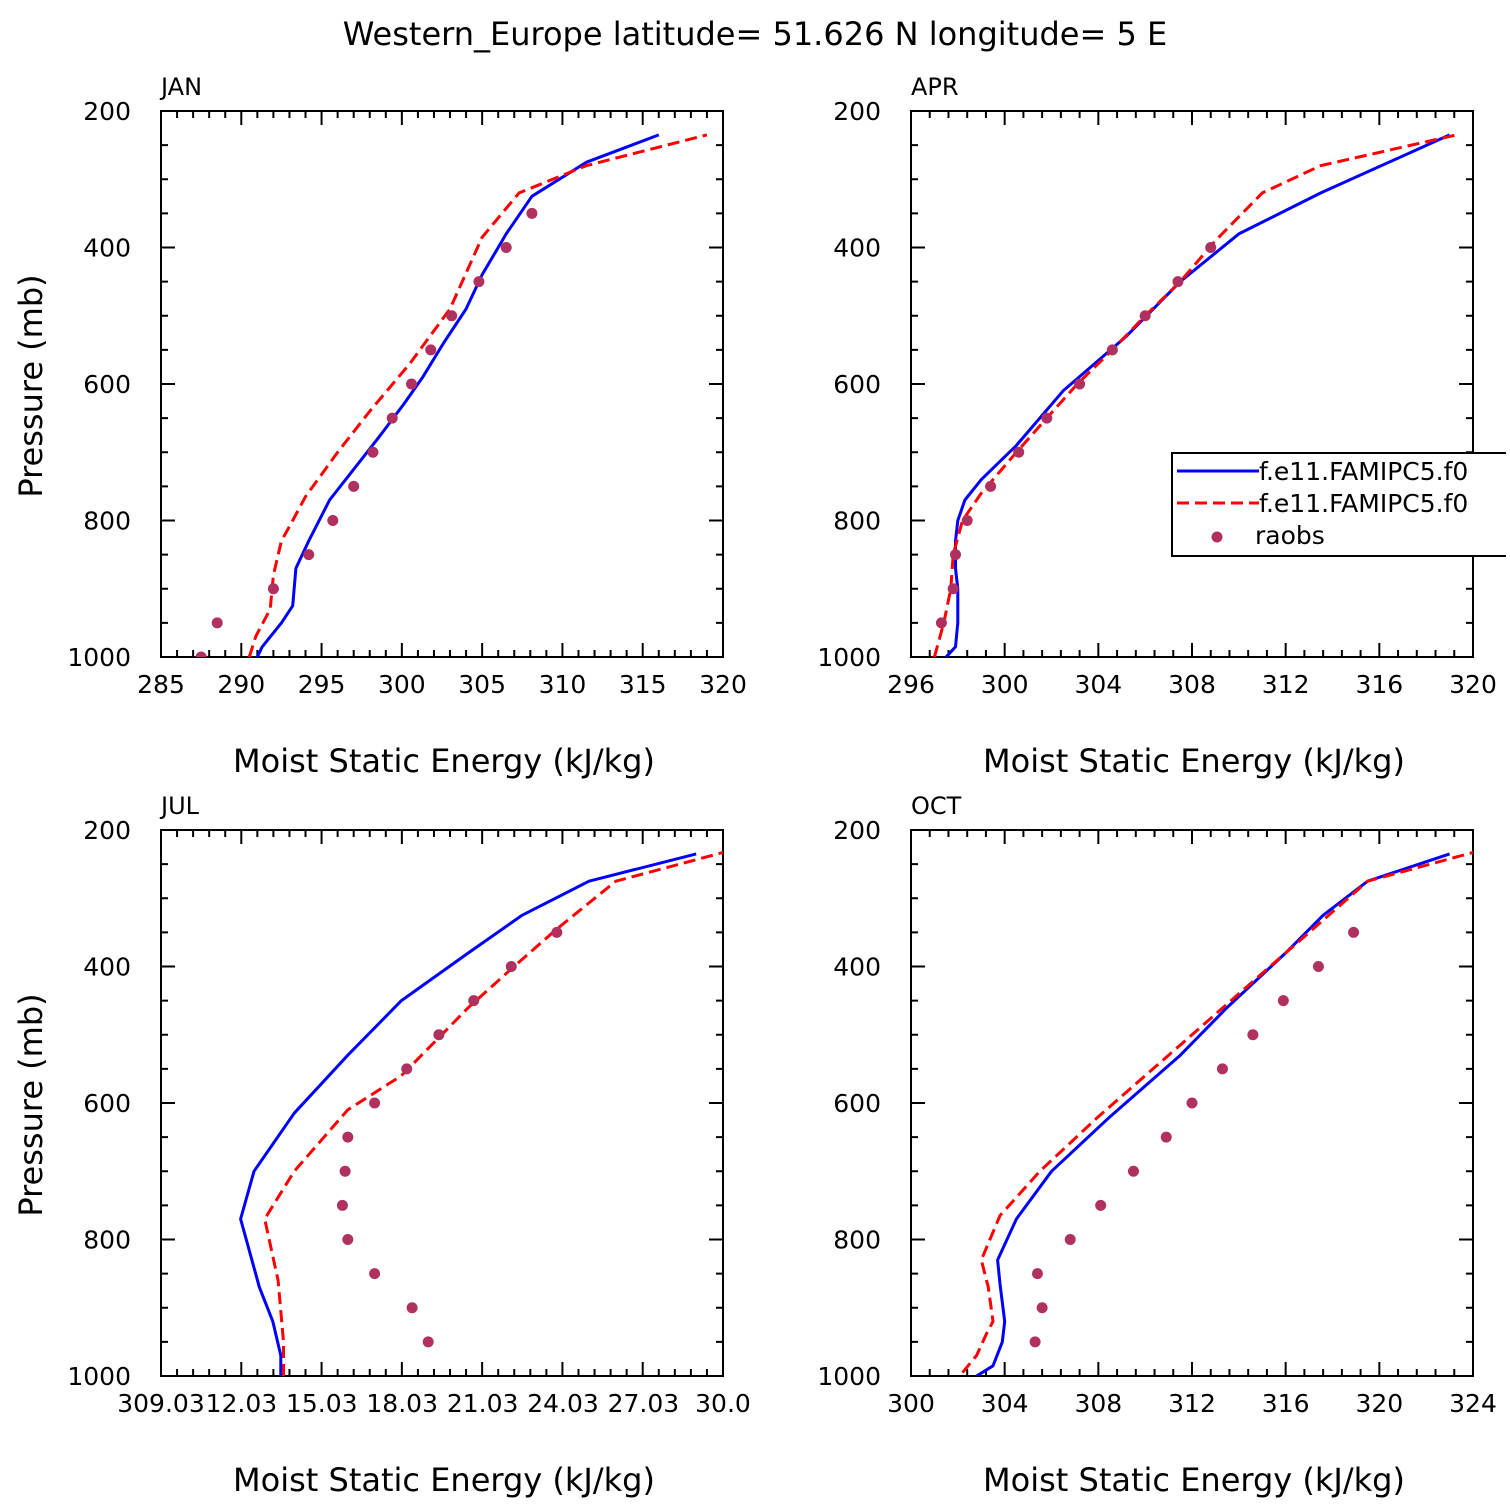 This screenshot has width=1510, height=1510. What do you see at coordinates (1005, 1403) in the screenshot?
I see `x-tick-label: 304` at bounding box center [1005, 1403].